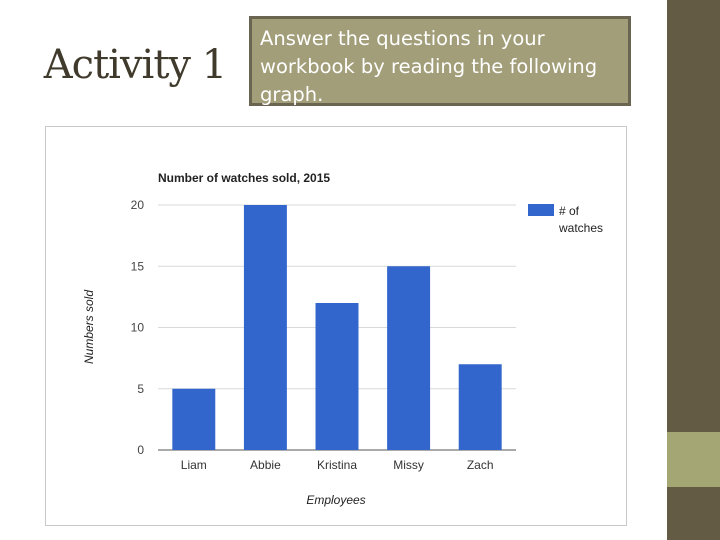 The image size is (720, 540). Describe the element at coordinates (580, 228) in the screenshot. I see `legend-label-cont: watches` at that location.